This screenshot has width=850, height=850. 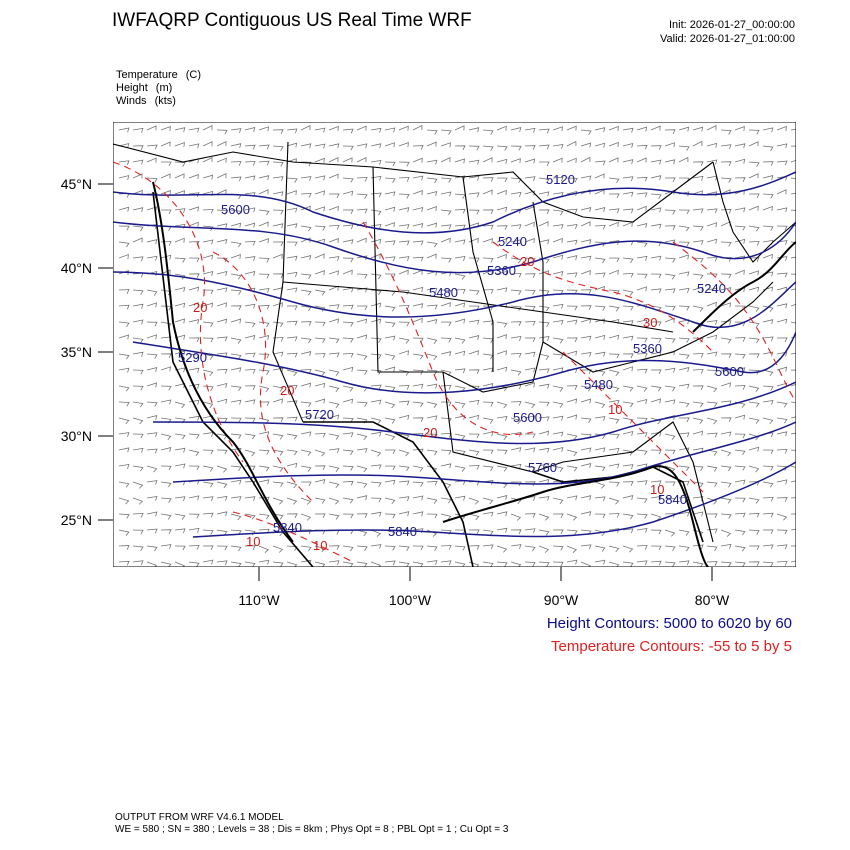 I want to click on lon-label: 100°W, so click(x=410, y=600).